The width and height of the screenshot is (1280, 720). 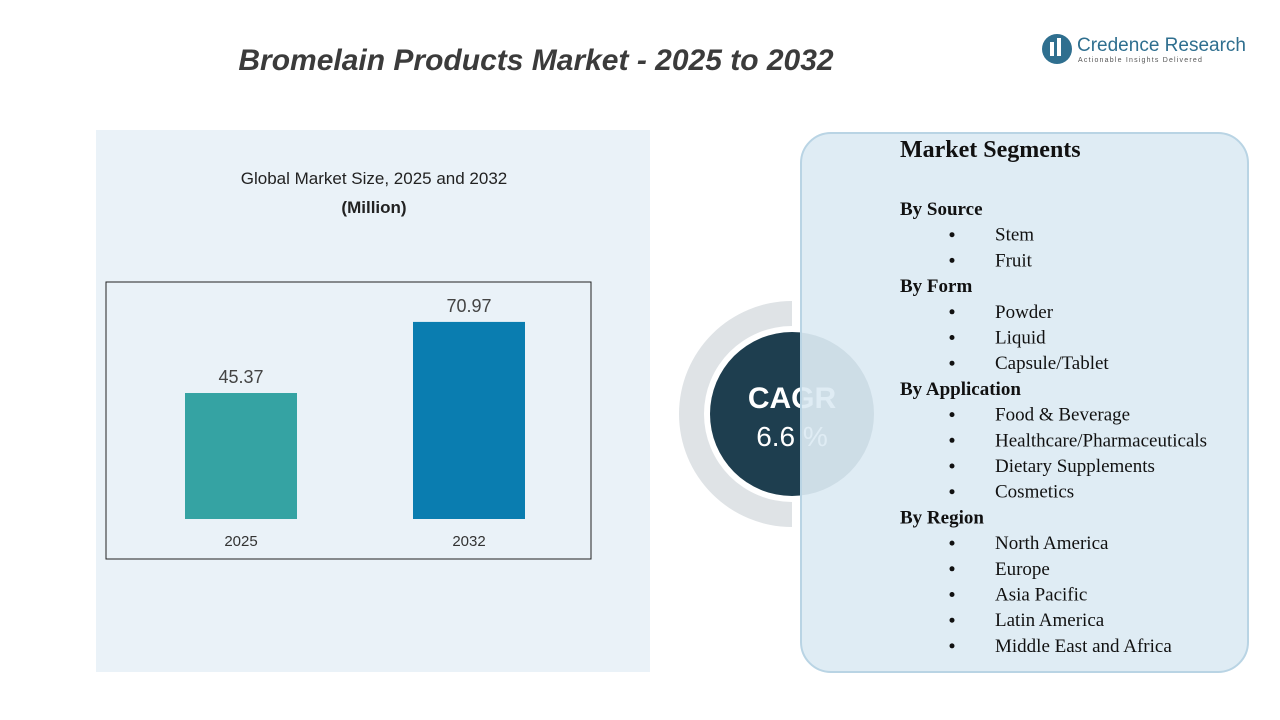 What do you see at coordinates (373, 207) in the screenshot?
I see `chart-subtitle: (Million)` at bounding box center [373, 207].